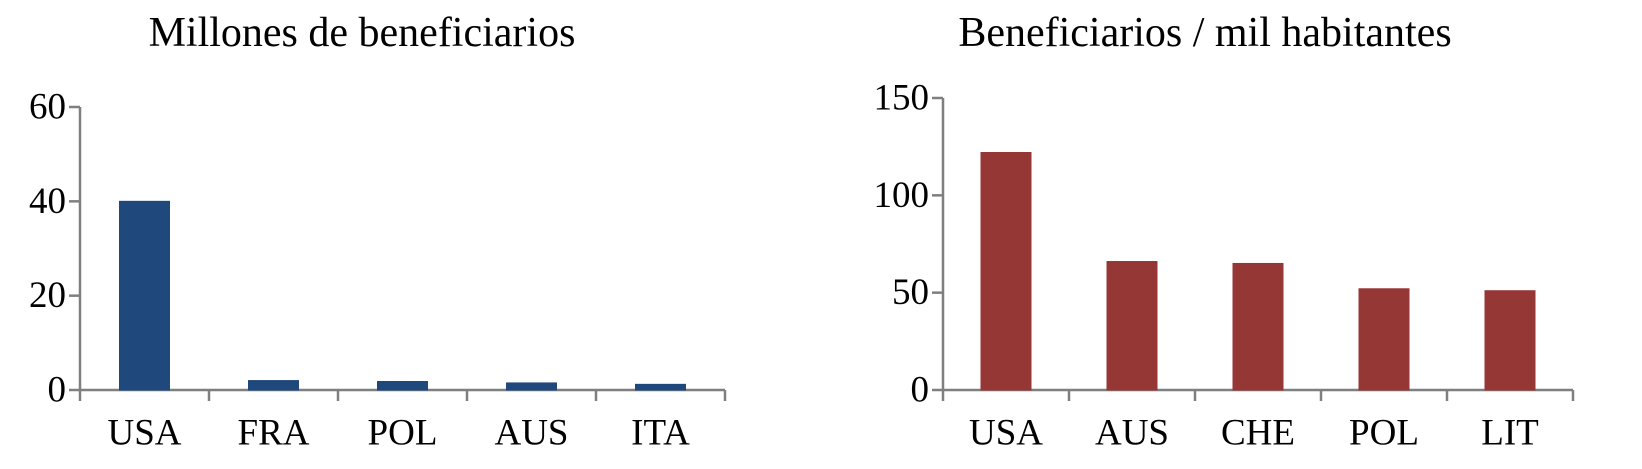 The image size is (1642, 469). Describe the element at coordinates (1006, 433) in the screenshot. I see `chart2-category-label: USA` at that location.